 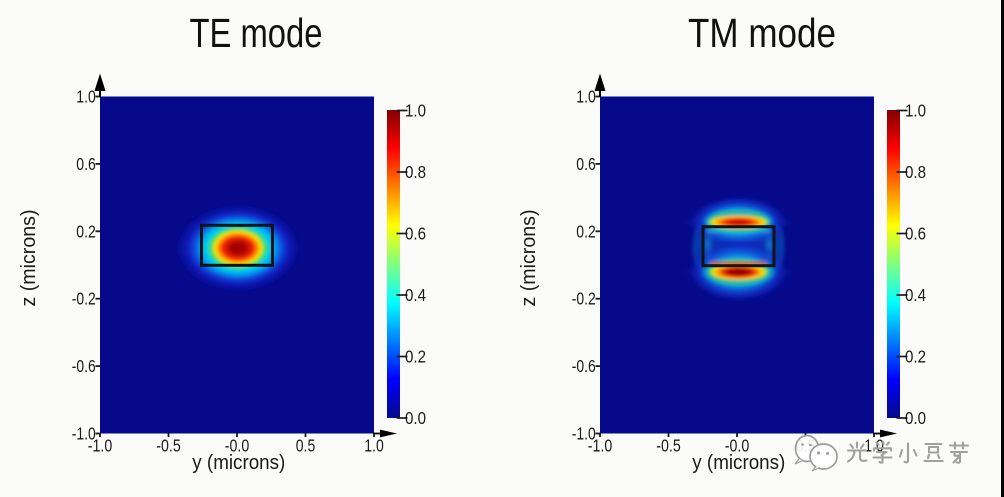 I want to click on svg-text: 0.5, so click(x=306, y=446).